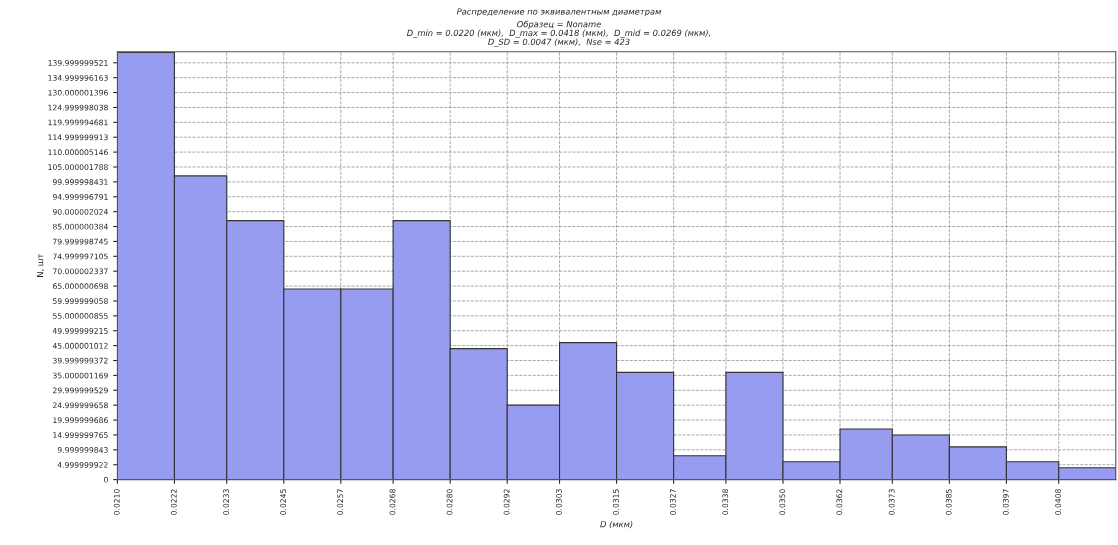 The width and height of the screenshot is (1118, 545). I want to click on chart-subtitle: Образец = Noname D_min = 0.0220 (мкм), D_max = 0.0418 (мкм), D_mid = 0.0269 (мкм), D_SD = 0.0047 (мкм), Nse = 423, so click(558, 33).